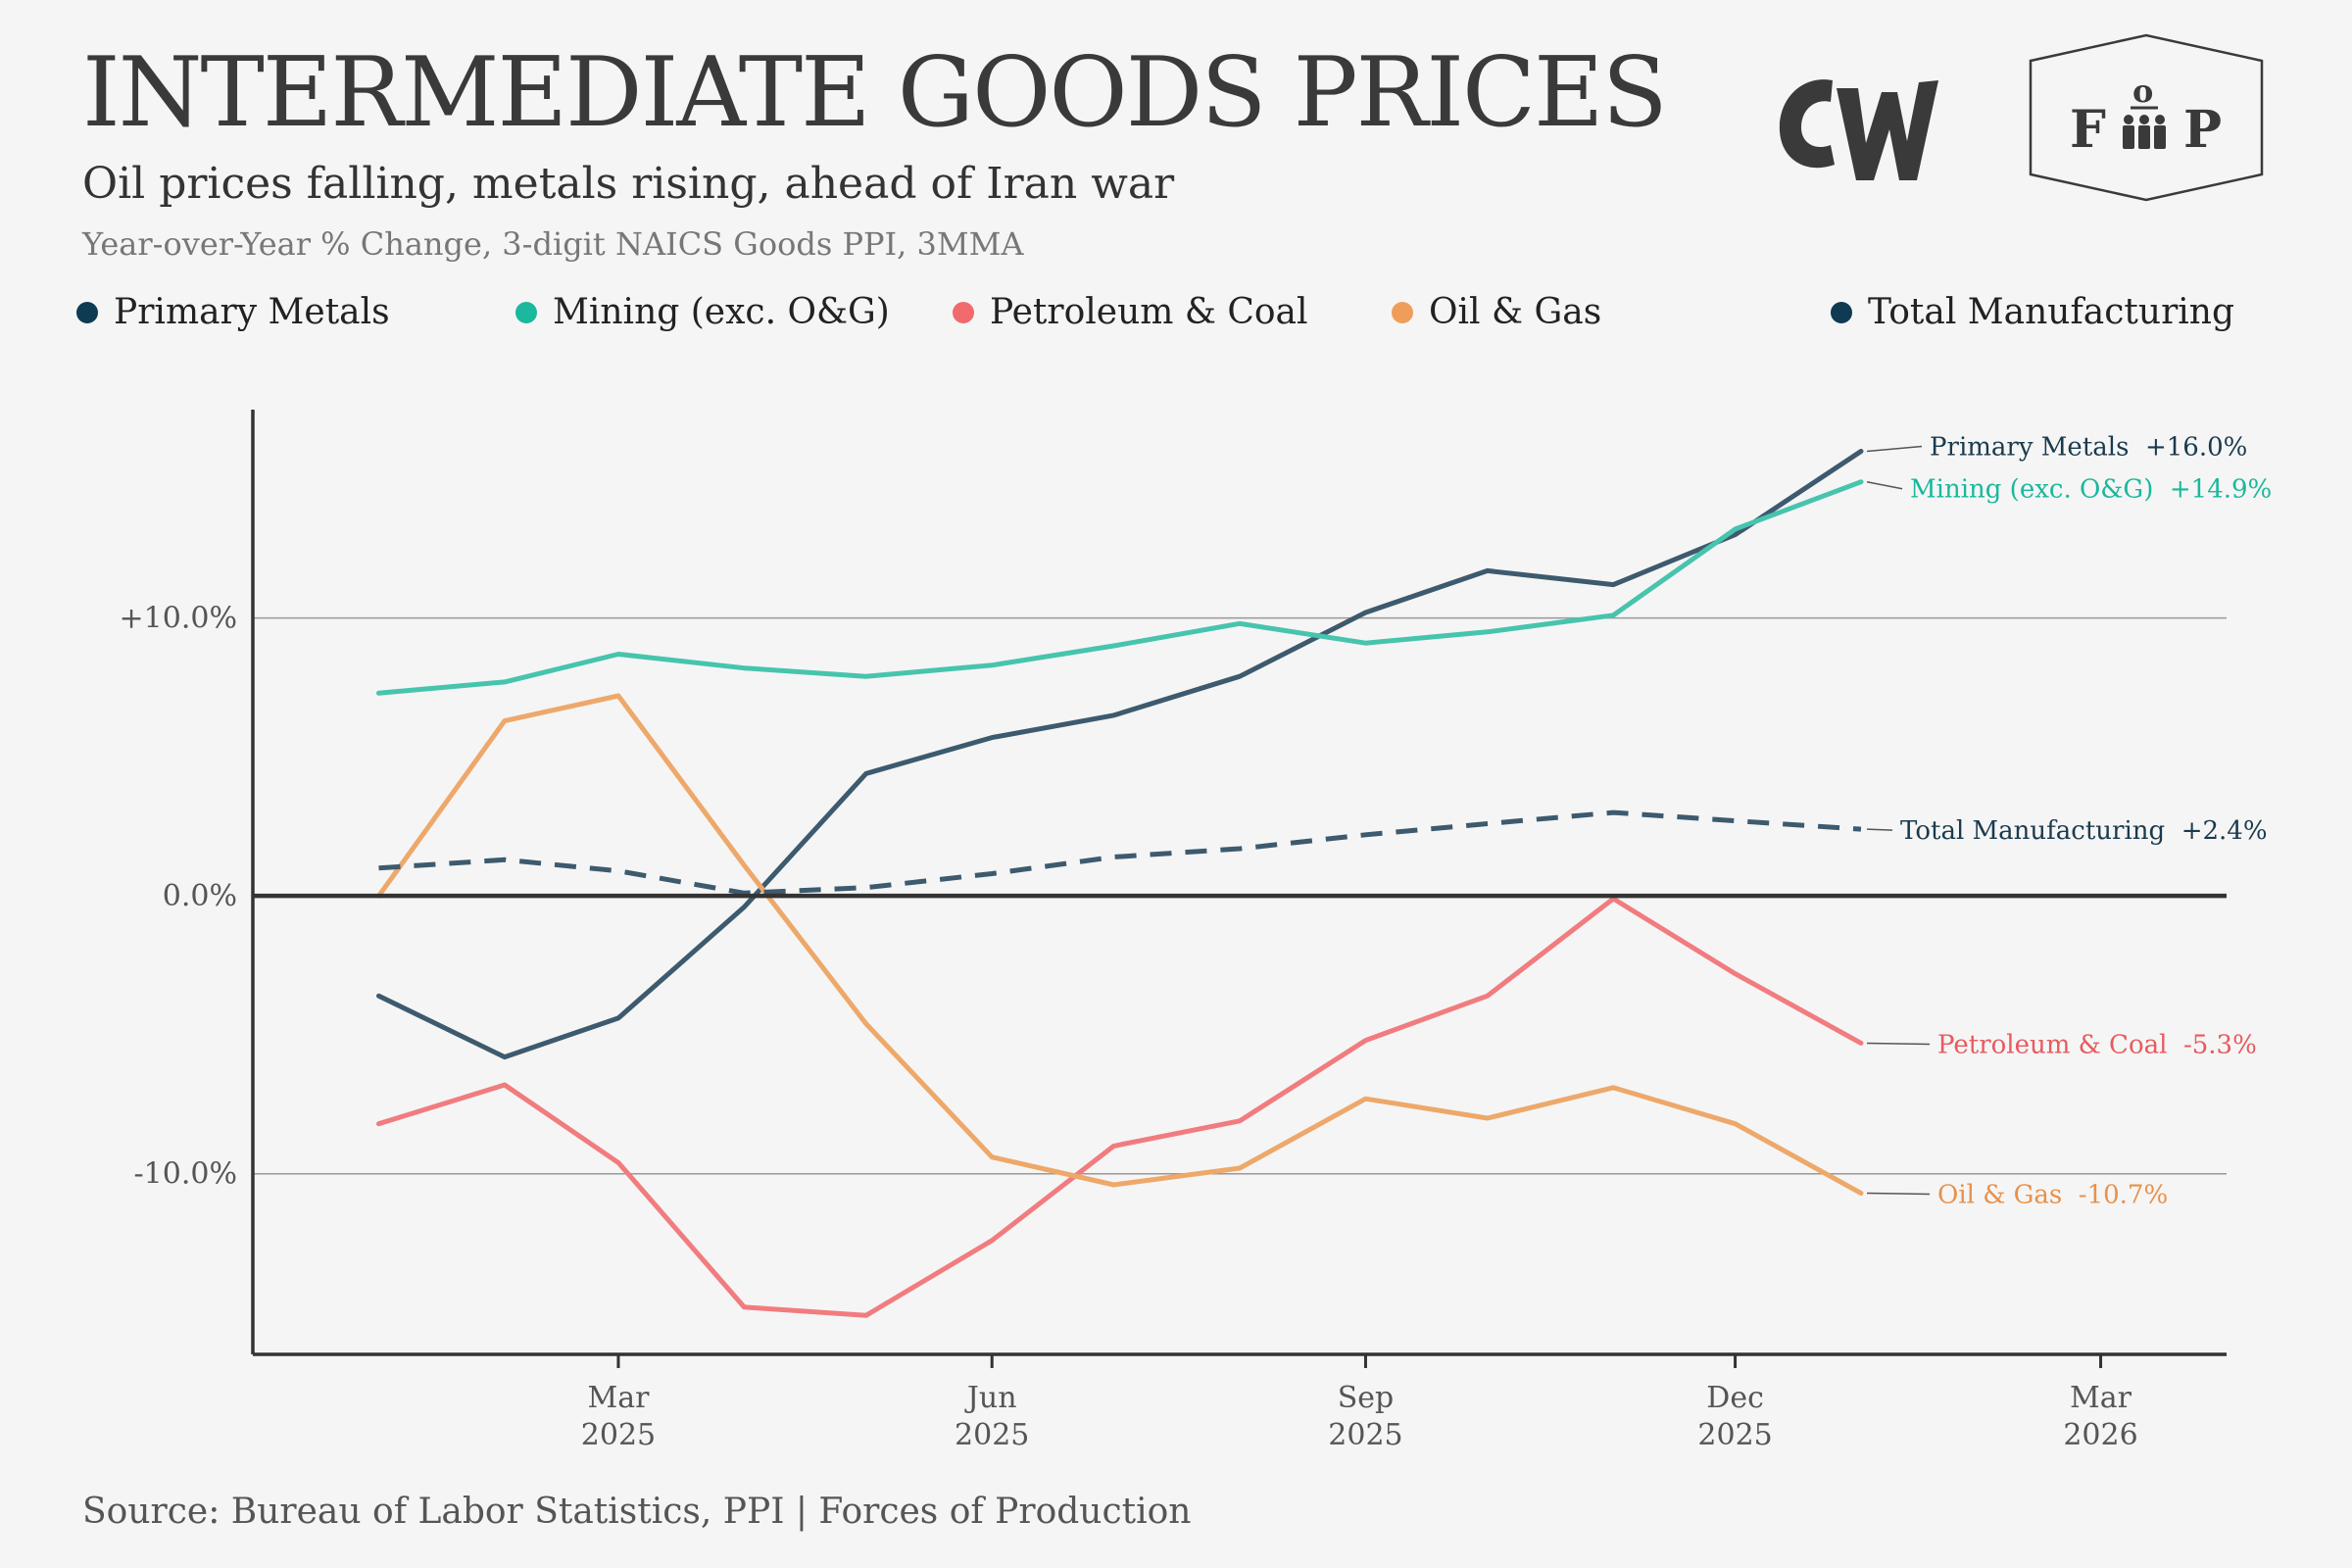 The height and width of the screenshot is (1568, 2352). I want to click on end-label-1: Mining (exc. O&G) +14.9%, so click(2091, 490).